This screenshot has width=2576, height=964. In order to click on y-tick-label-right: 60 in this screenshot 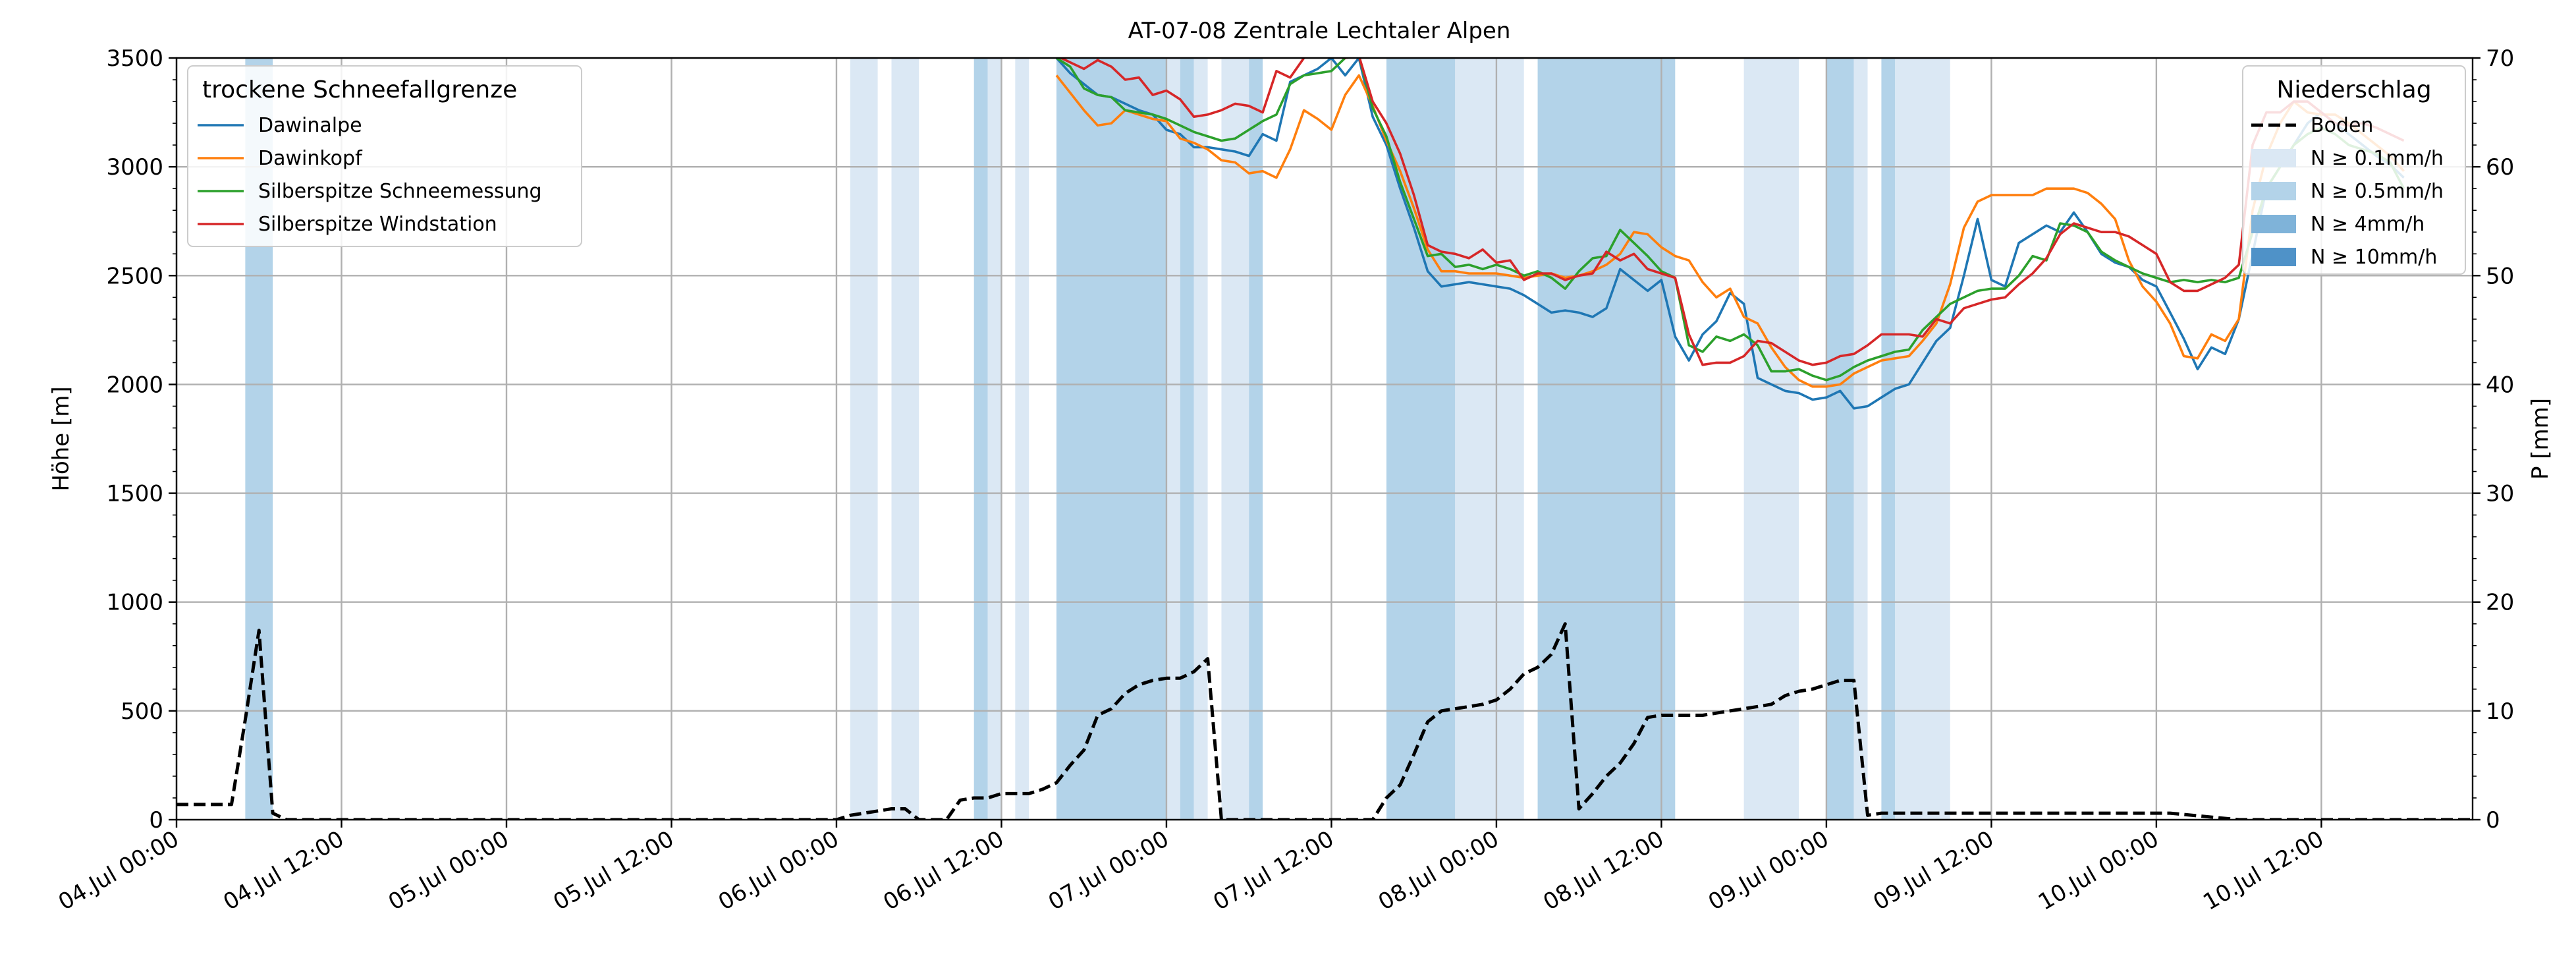, I will do `click(2500, 167)`.